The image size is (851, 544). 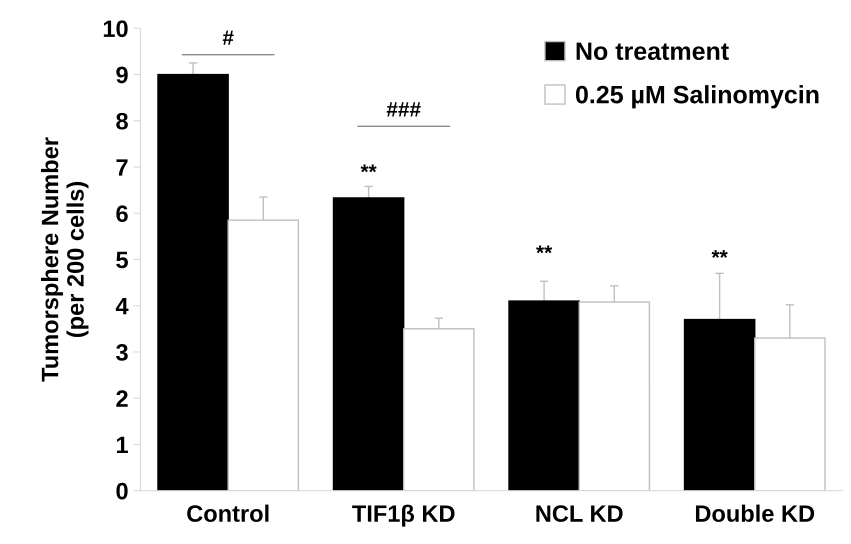 What do you see at coordinates (579, 513) in the screenshot?
I see `x-tick-label: NCL KD` at bounding box center [579, 513].